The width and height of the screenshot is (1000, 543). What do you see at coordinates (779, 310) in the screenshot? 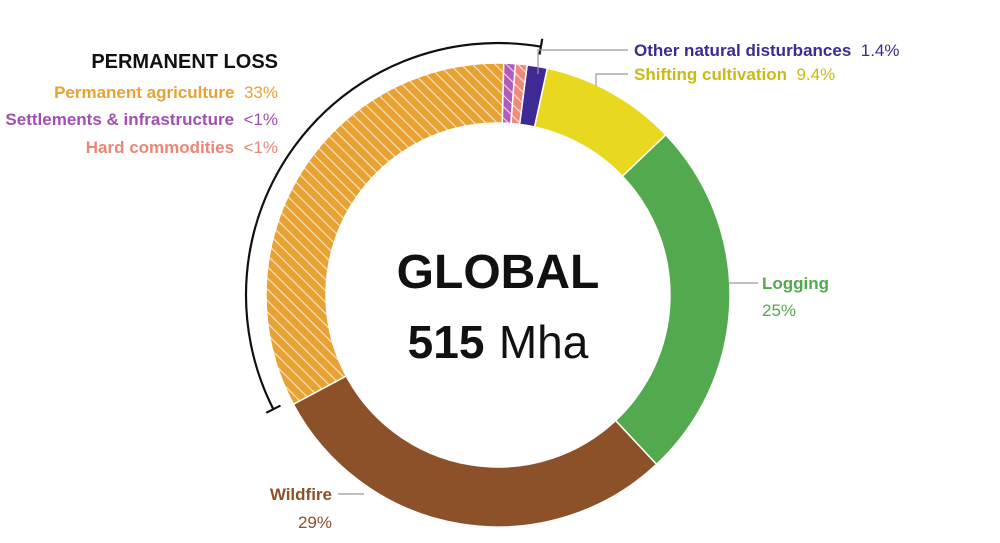
I see `slice-value-logging: 25%` at bounding box center [779, 310].